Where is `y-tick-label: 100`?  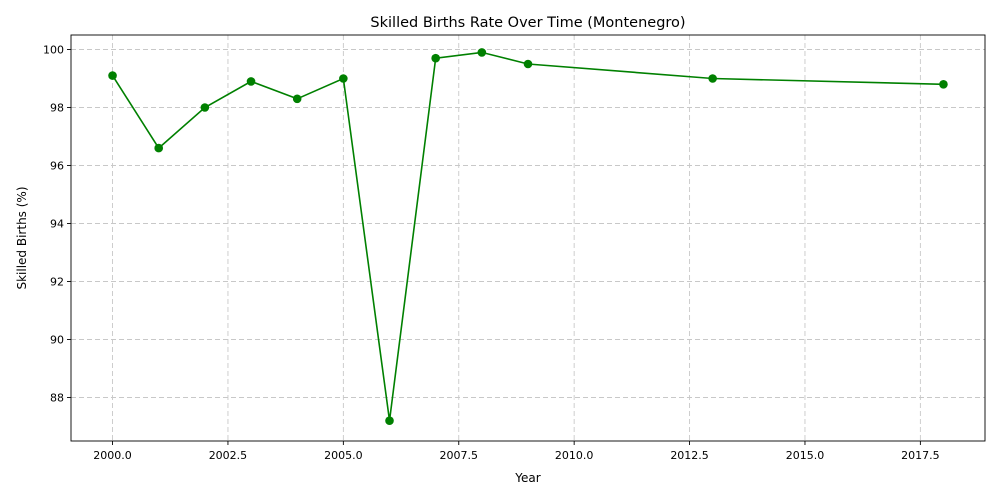
y-tick-label: 100 is located at coordinates (53, 50).